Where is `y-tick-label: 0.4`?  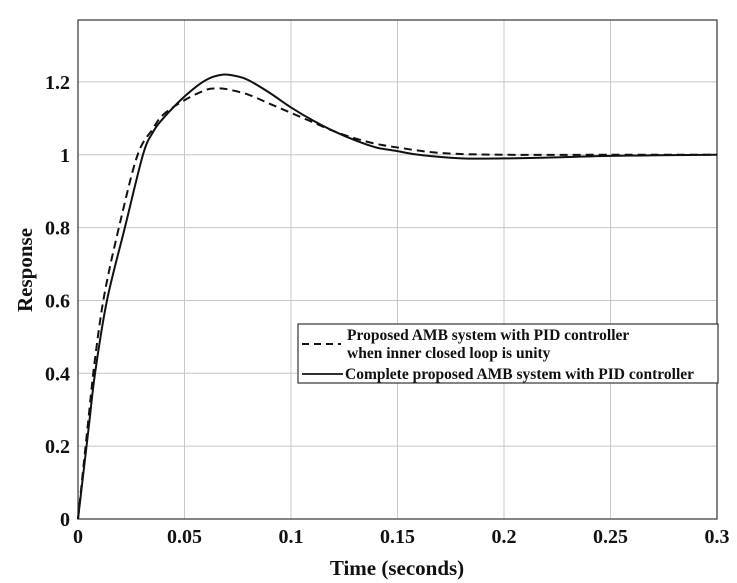 y-tick-label: 0.4 is located at coordinates (57, 374).